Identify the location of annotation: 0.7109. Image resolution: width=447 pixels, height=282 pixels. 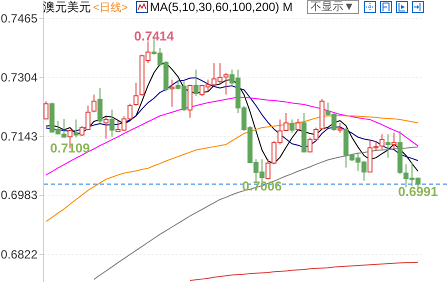
(70, 148).